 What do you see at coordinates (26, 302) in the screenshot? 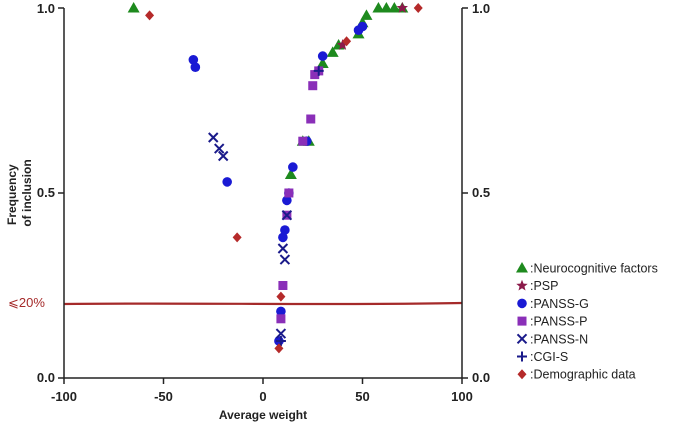
I see `threshold-label: ⩽20%` at bounding box center [26, 302].